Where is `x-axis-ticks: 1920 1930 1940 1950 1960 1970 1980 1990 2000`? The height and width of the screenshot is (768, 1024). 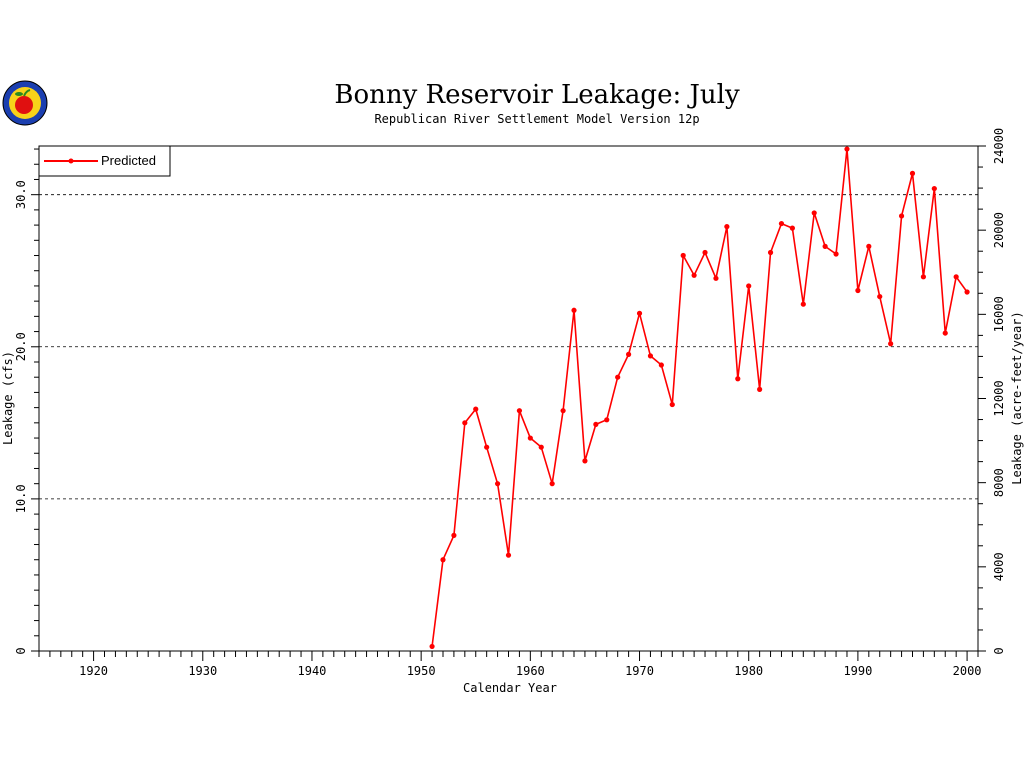
x-axis-ticks: 1920 1930 1940 1950 1960 1970 1980 1990 2000 is located at coordinates (510, 664).